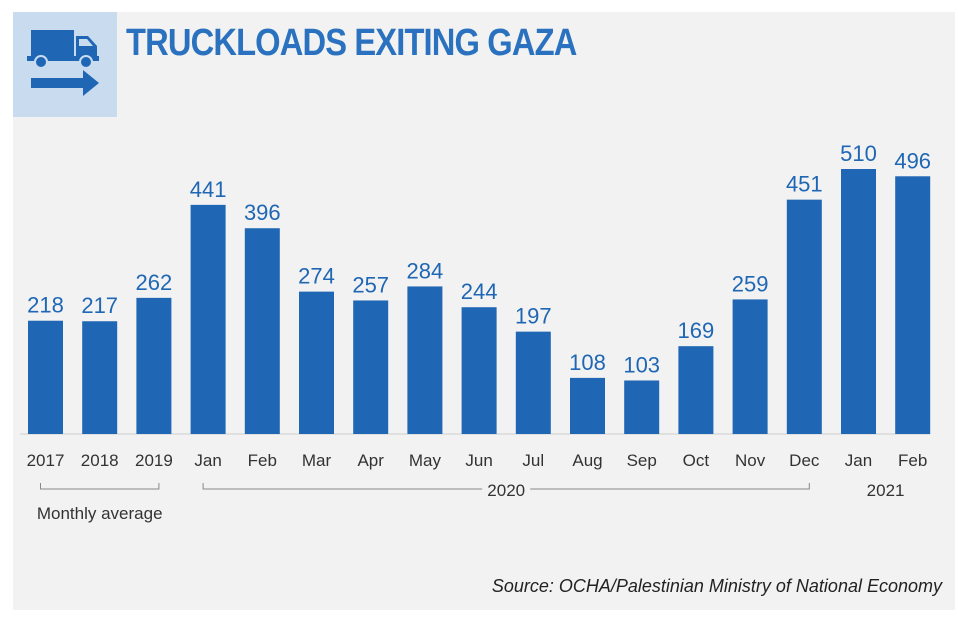 The height and width of the screenshot is (618, 958). I want to click on value-label: 496, so click(912, 160).